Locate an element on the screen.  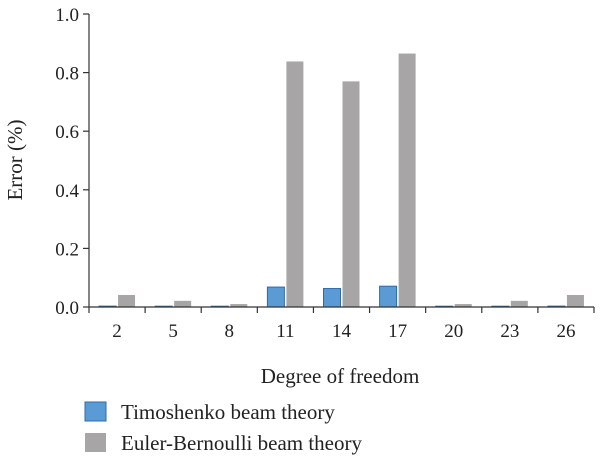
x-tick-label: 17 is located at coordinates (397, 331).